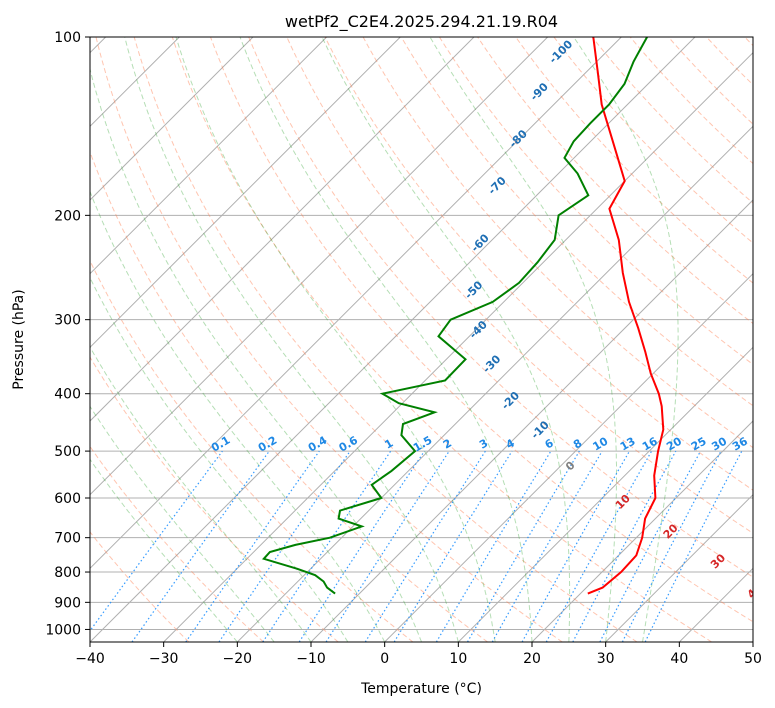 The width and height of the screenshot is (775, 708). What do you see at coordinates (19, 339) in the screenshot?
I see `y-axis-label: Pressure (hPa)` at bounding box center [19, 339].